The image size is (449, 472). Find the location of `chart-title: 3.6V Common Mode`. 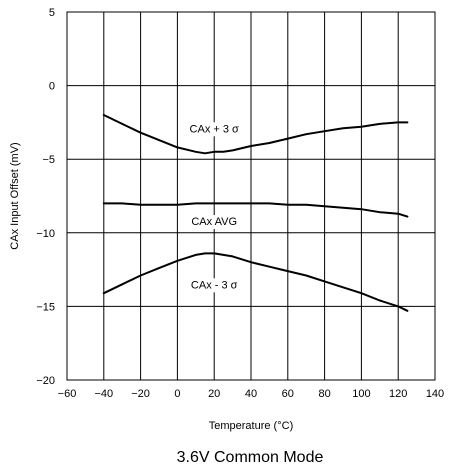

chart-title: 3.6V Common Mode is located at coordinates (250, 457).